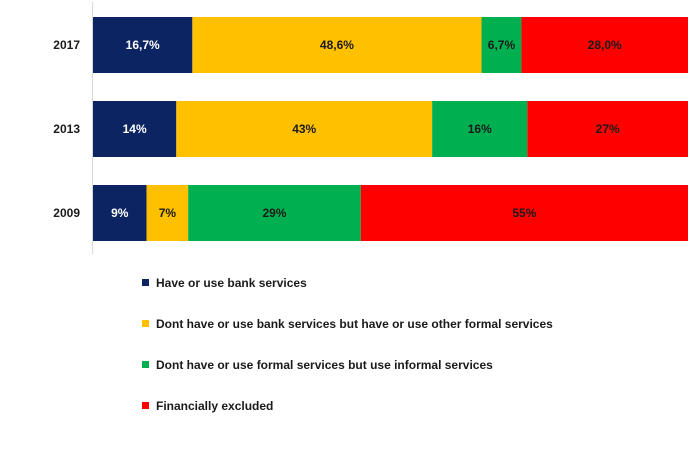 The image size is (697, 458). Describe the element at coordinates (347, 405) in the screenshot. I see `legend-item-financially-excluded: Financially excluded` at that location.